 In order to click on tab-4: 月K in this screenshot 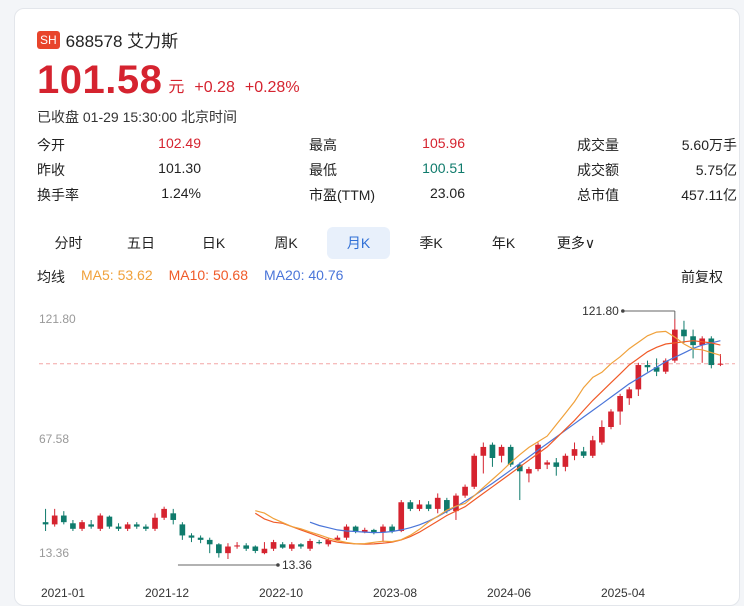, I will do `click(358, 243)`.